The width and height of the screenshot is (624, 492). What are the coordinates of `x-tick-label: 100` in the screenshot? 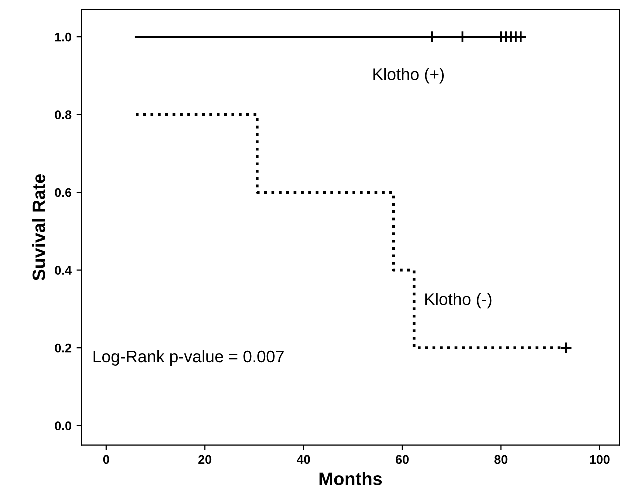 It's located at (600, 459).